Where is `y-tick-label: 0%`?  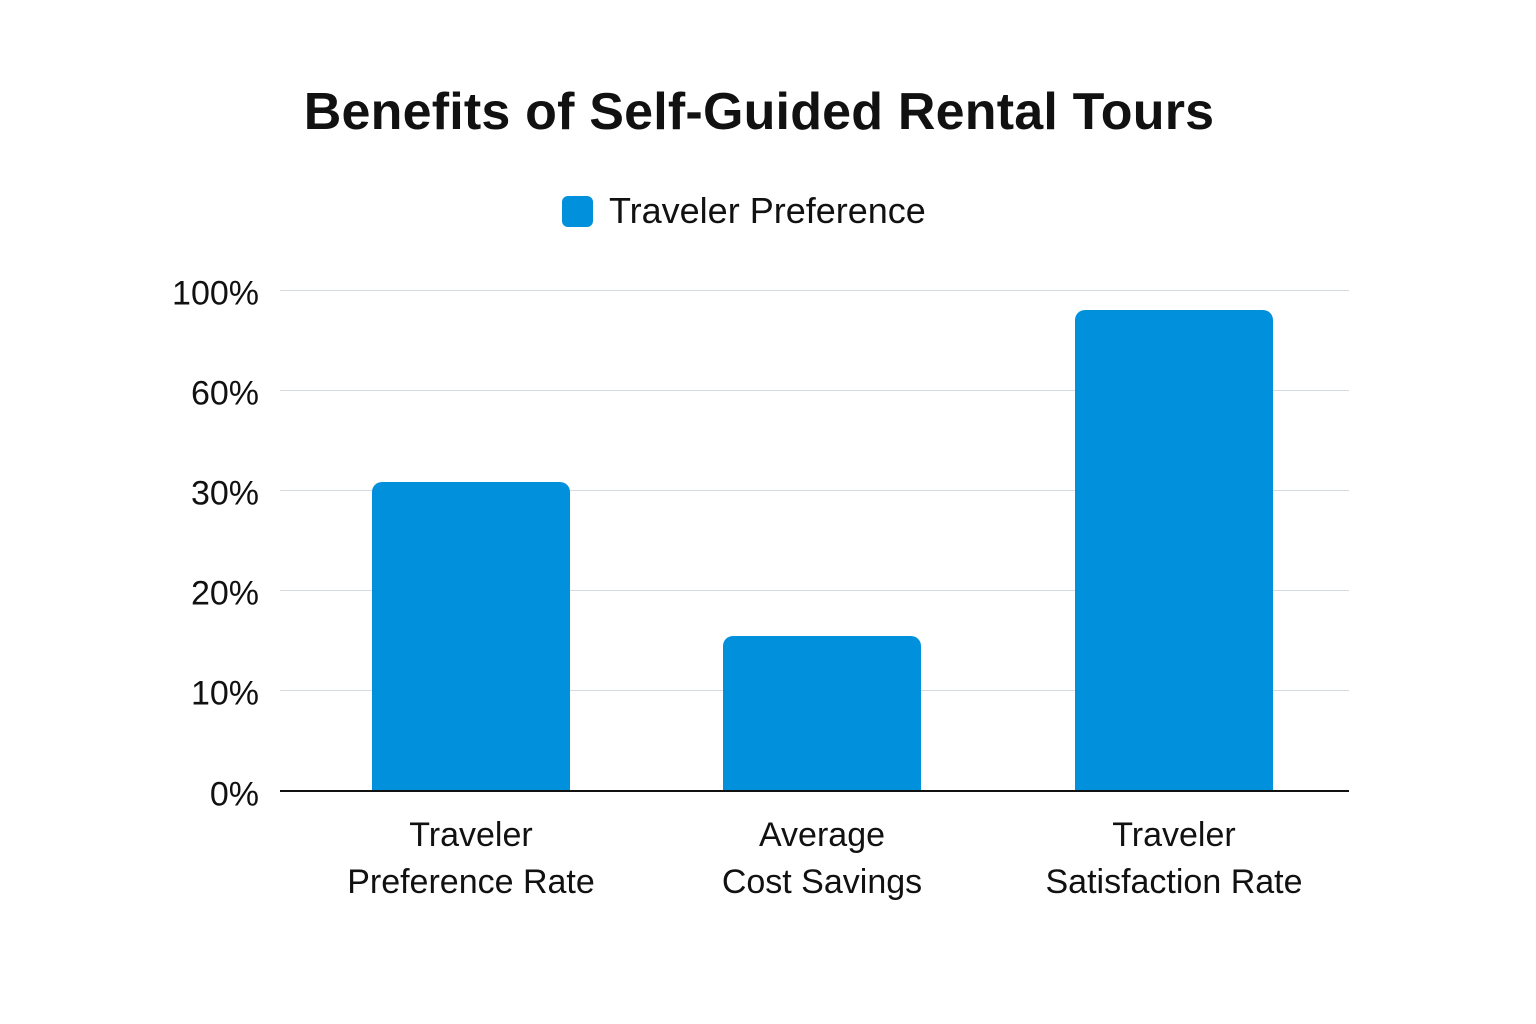
y-tick-label: 0% is located at coordinates (234, 794).